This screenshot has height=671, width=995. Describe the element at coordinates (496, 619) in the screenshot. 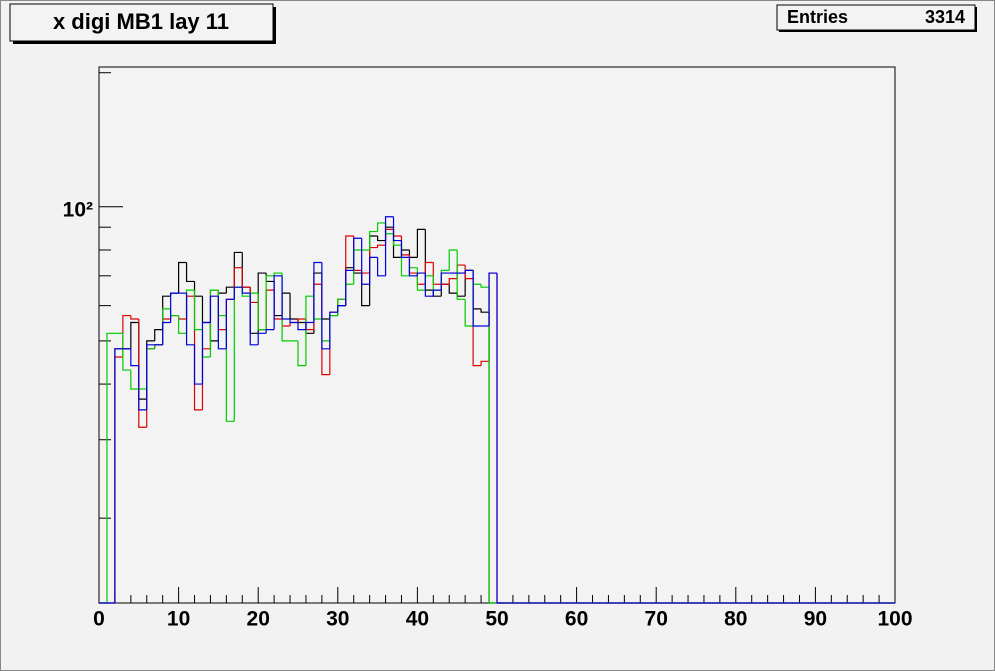

I see `x-tick-label: 50` at that location.